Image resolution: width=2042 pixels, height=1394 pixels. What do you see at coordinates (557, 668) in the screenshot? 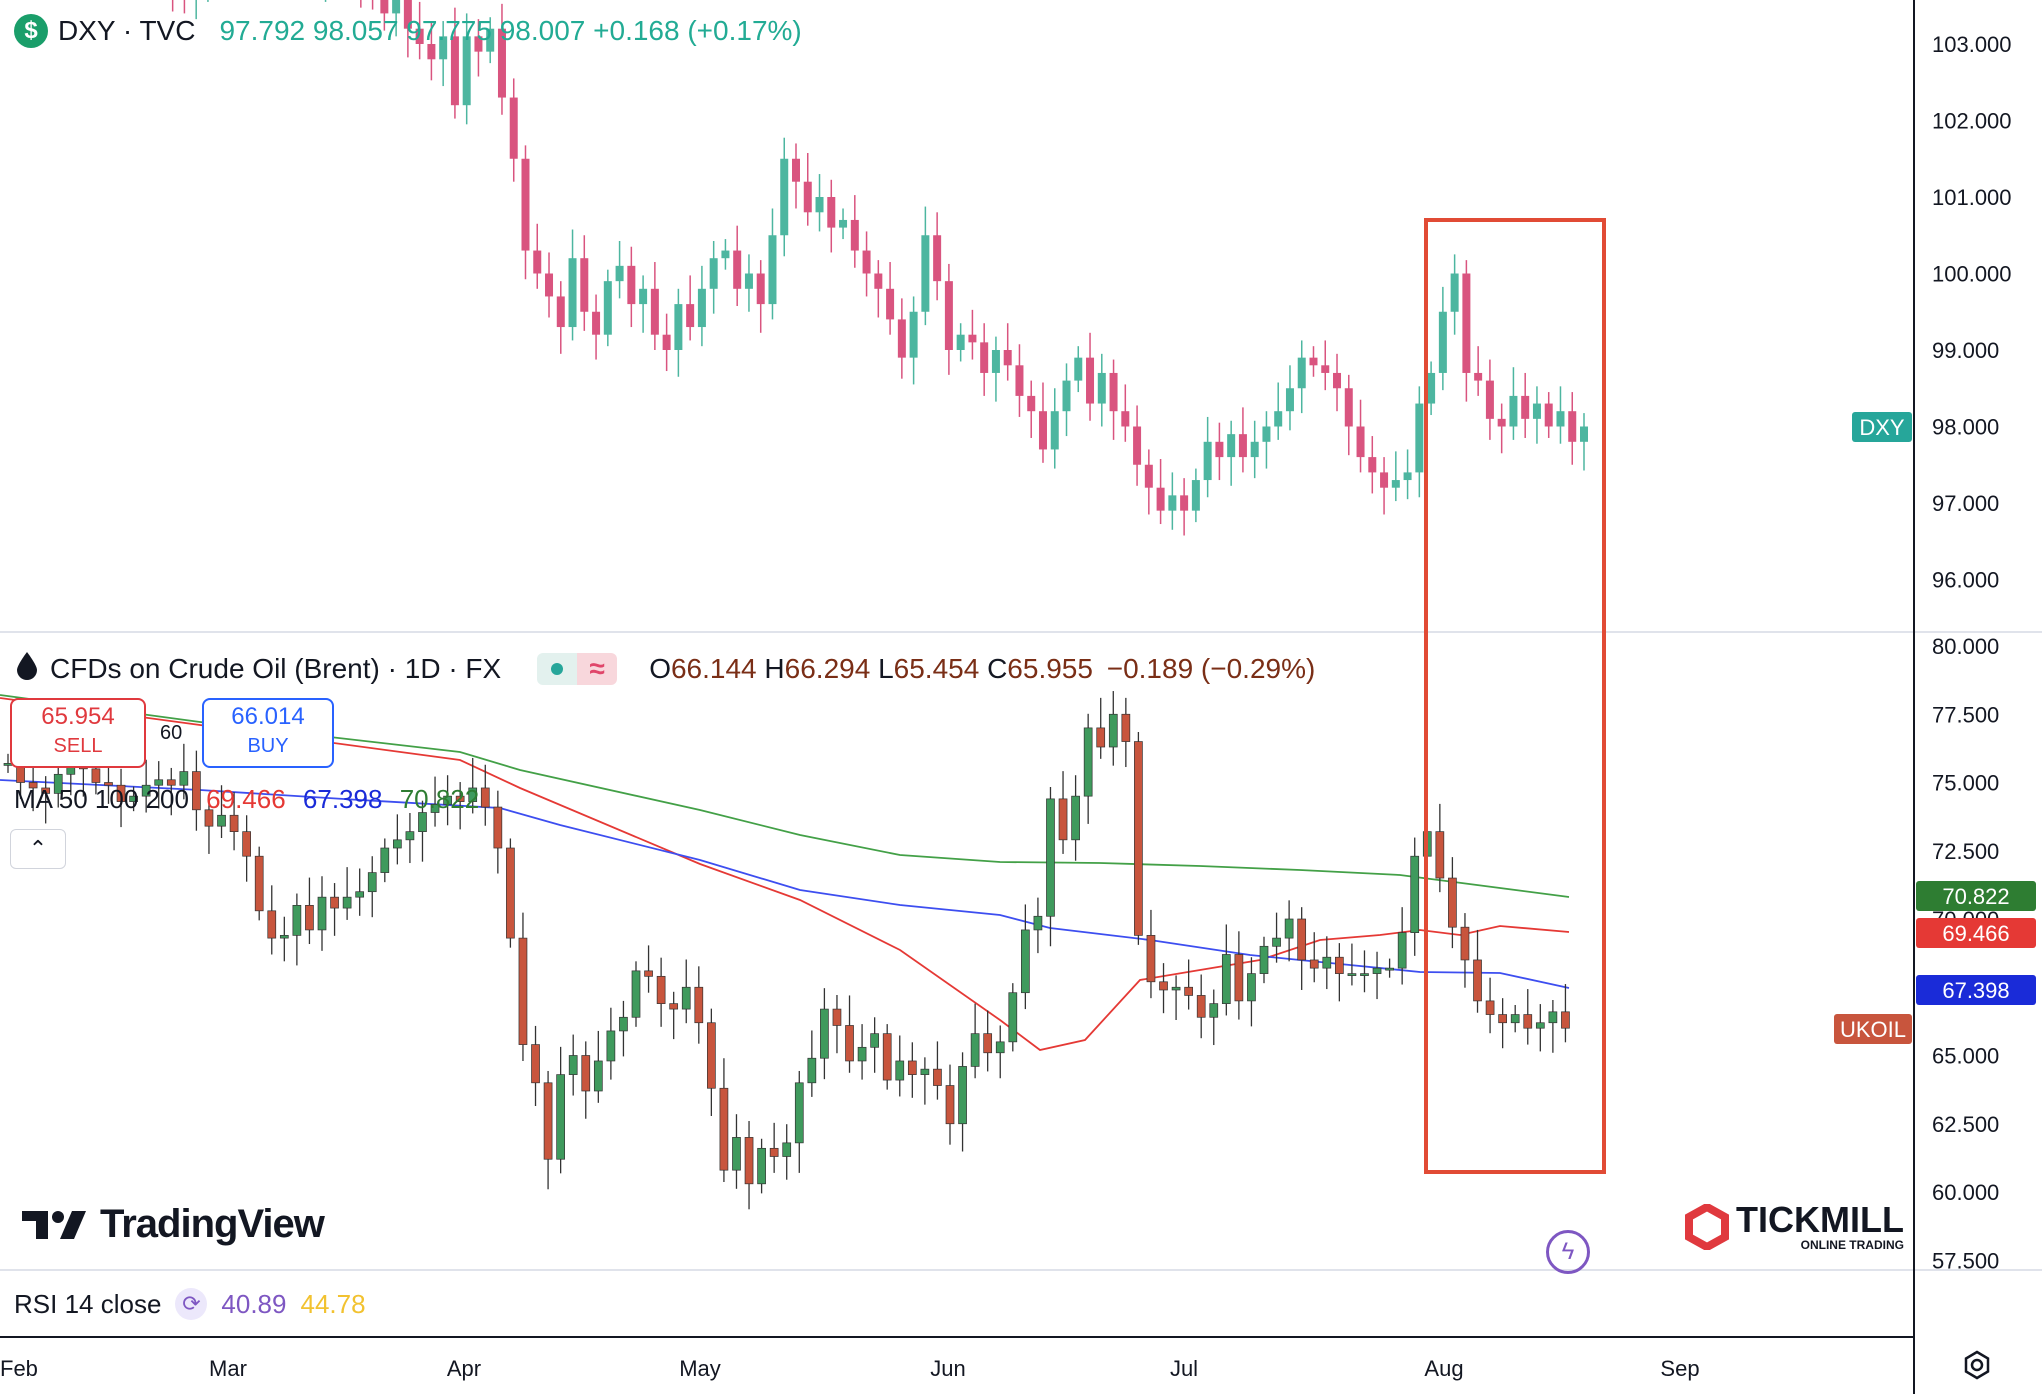
I see `status-dot-icon` at bounding box center [557, 668].